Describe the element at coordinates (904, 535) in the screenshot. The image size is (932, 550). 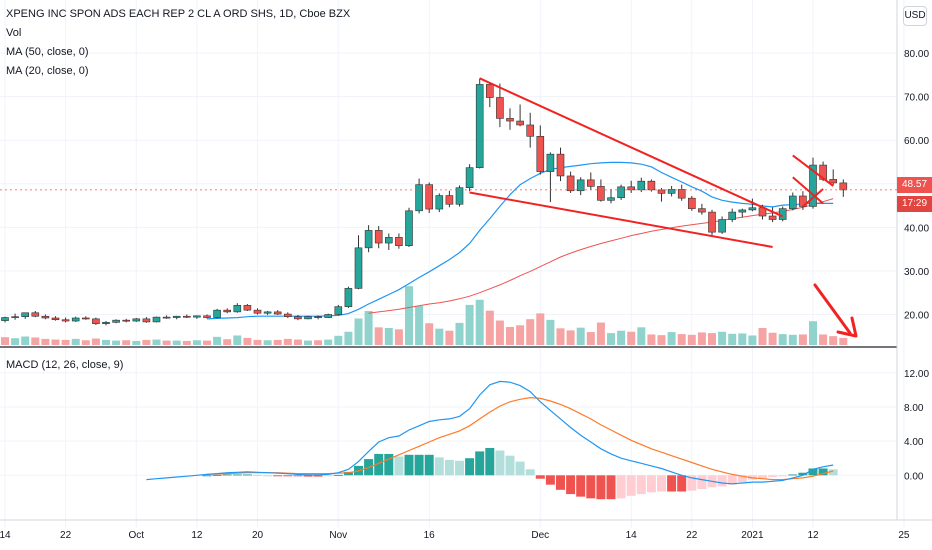
I see `time-tick-label: 25` at that location.